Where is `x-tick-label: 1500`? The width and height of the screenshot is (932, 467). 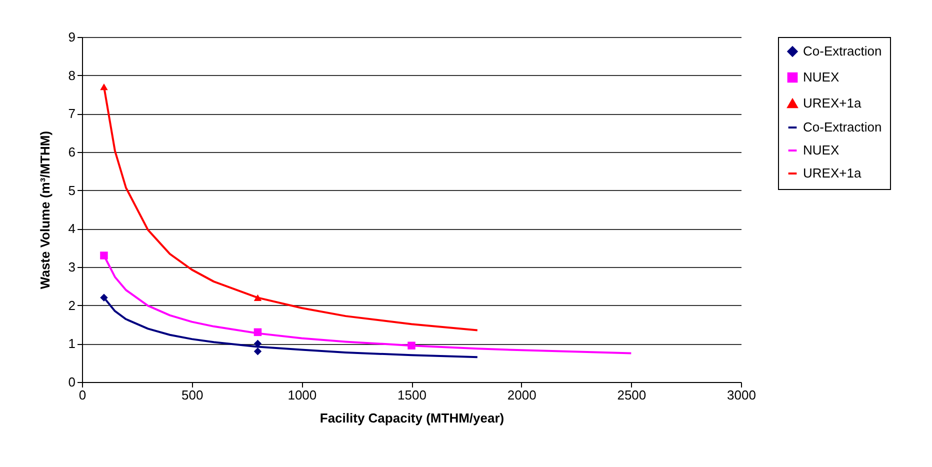
x-tick-label: 1500 is located at coordinates (412, 395).